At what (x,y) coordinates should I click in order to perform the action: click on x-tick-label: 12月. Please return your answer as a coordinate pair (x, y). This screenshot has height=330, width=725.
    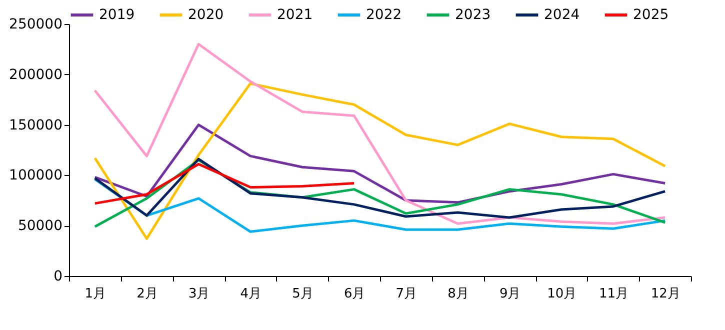
    Looking at the image, I should click on (665, 294).